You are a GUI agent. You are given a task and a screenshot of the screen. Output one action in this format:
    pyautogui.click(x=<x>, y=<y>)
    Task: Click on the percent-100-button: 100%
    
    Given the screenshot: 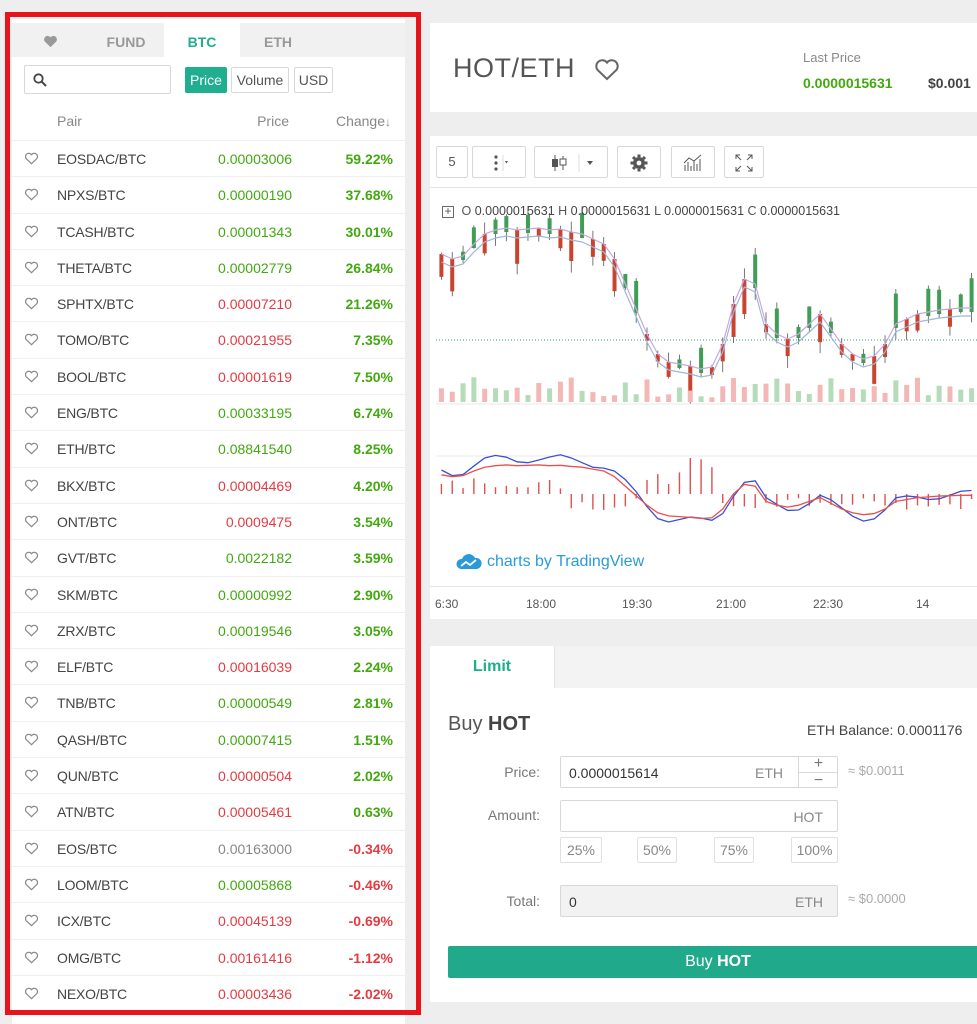 What is the action you would take?
    pyautogui.click(x=814, y=850)
    